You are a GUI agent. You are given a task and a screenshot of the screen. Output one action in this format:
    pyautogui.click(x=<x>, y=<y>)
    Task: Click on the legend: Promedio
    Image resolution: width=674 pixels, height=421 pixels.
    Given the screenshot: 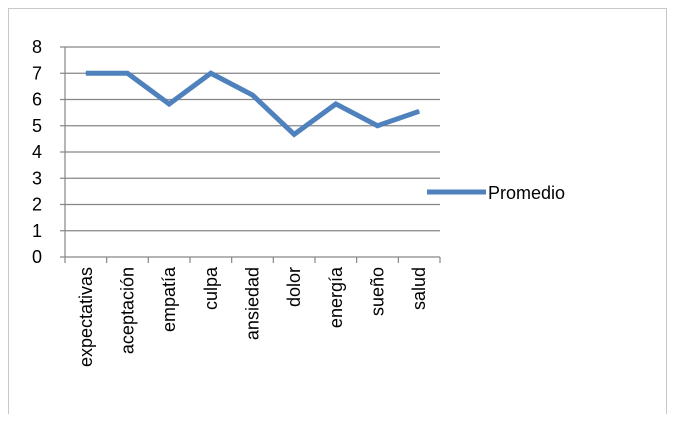 What is the action you would take?
    pyautogui.click(x=496, y=193)
    